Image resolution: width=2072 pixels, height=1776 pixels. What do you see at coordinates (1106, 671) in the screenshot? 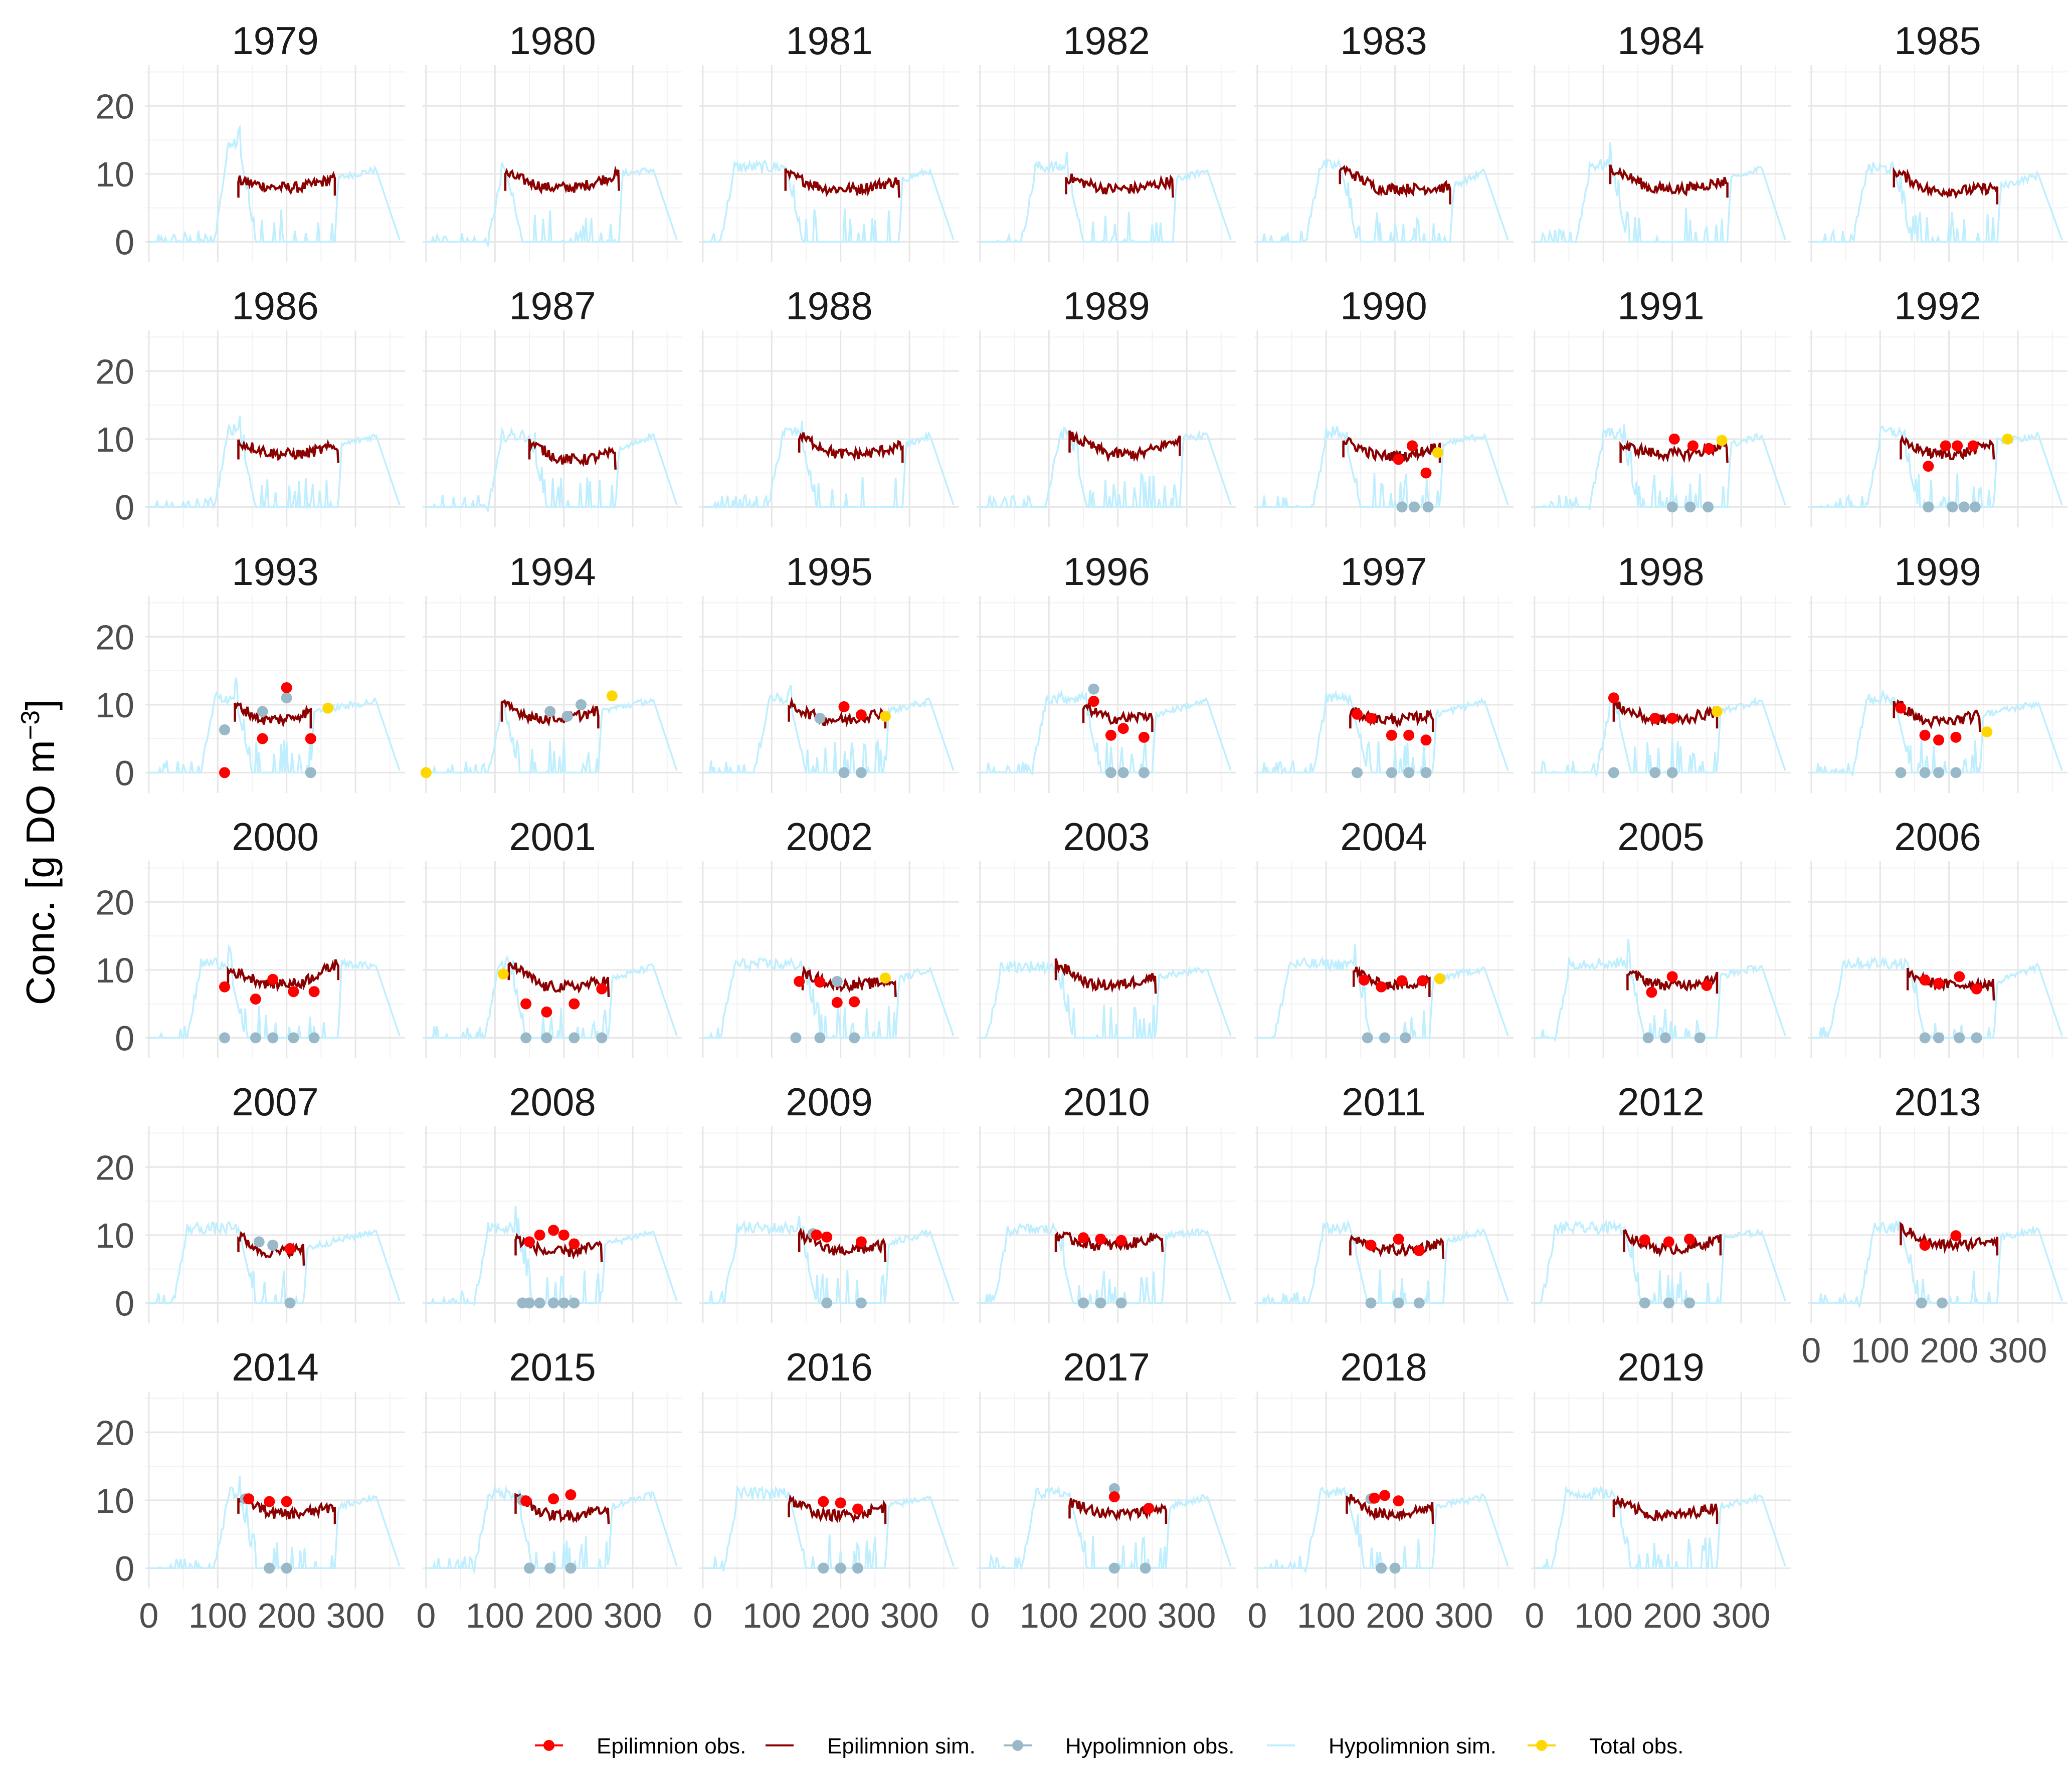
I see `facet-panel-1996: 1996` at bounding box center [1106, 671].